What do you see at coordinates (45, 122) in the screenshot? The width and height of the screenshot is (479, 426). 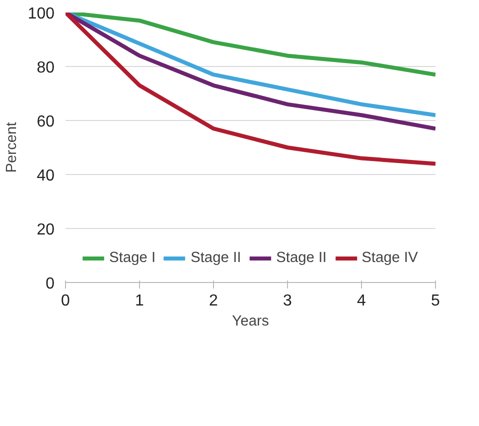 I see `y-tick-label: 60` at bounding box center [45, 122].